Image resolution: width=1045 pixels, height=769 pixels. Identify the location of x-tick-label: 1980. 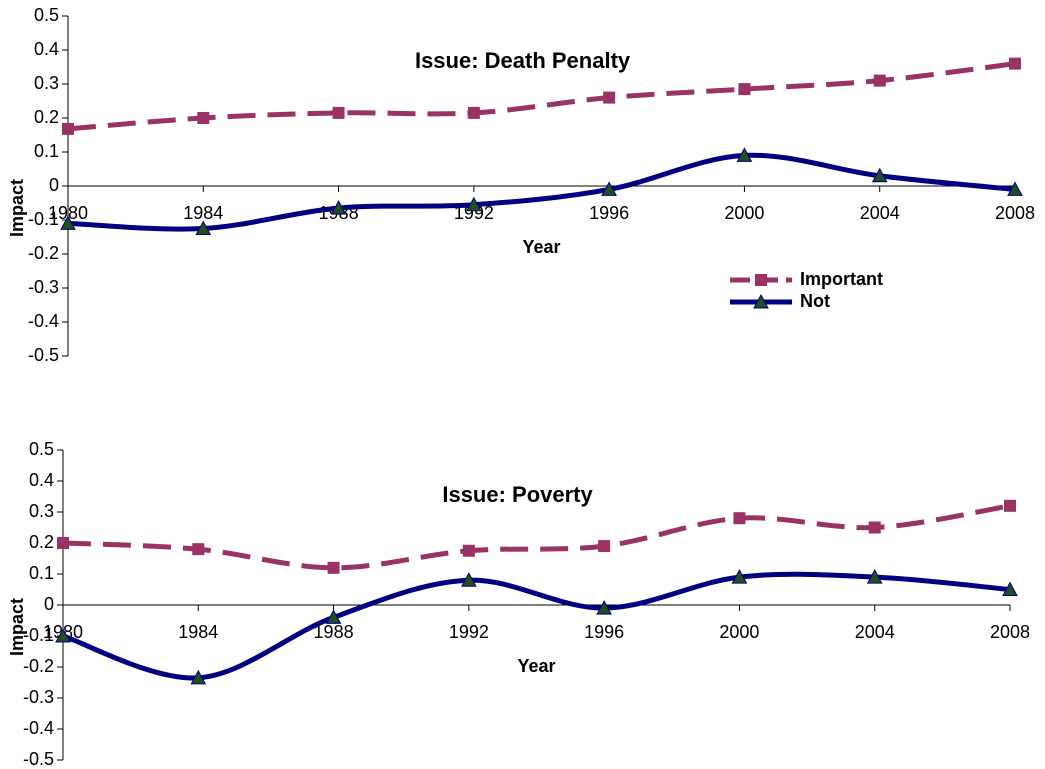
(68, 213).